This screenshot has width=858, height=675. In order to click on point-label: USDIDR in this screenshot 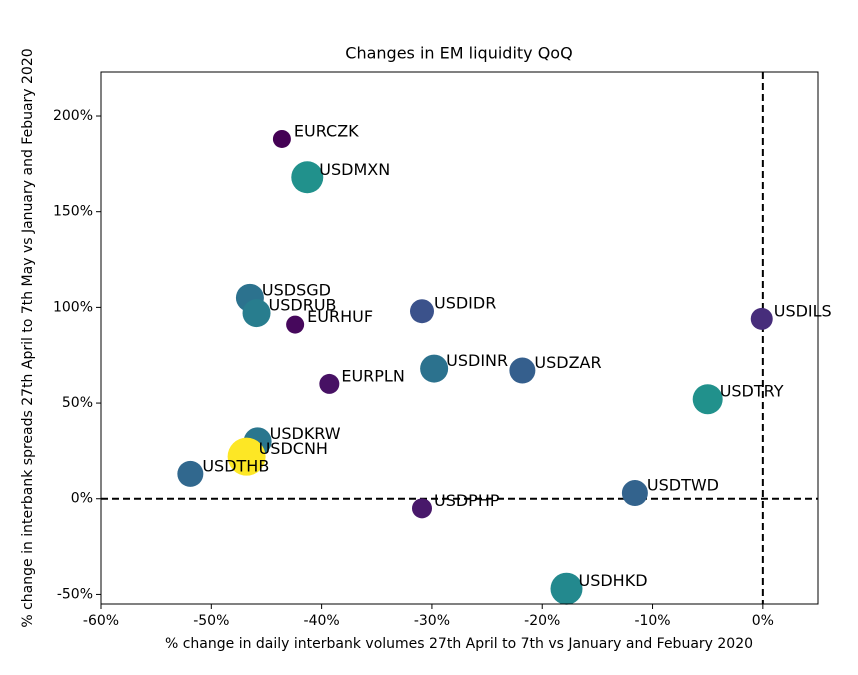, I will do `click(465, 303)`.